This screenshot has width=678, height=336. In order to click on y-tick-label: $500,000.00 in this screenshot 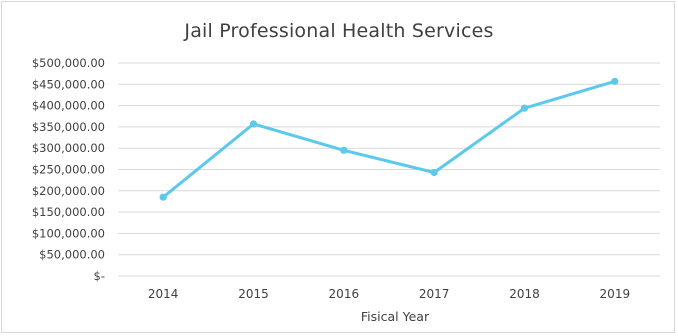, I will do `click(68, 63)`.